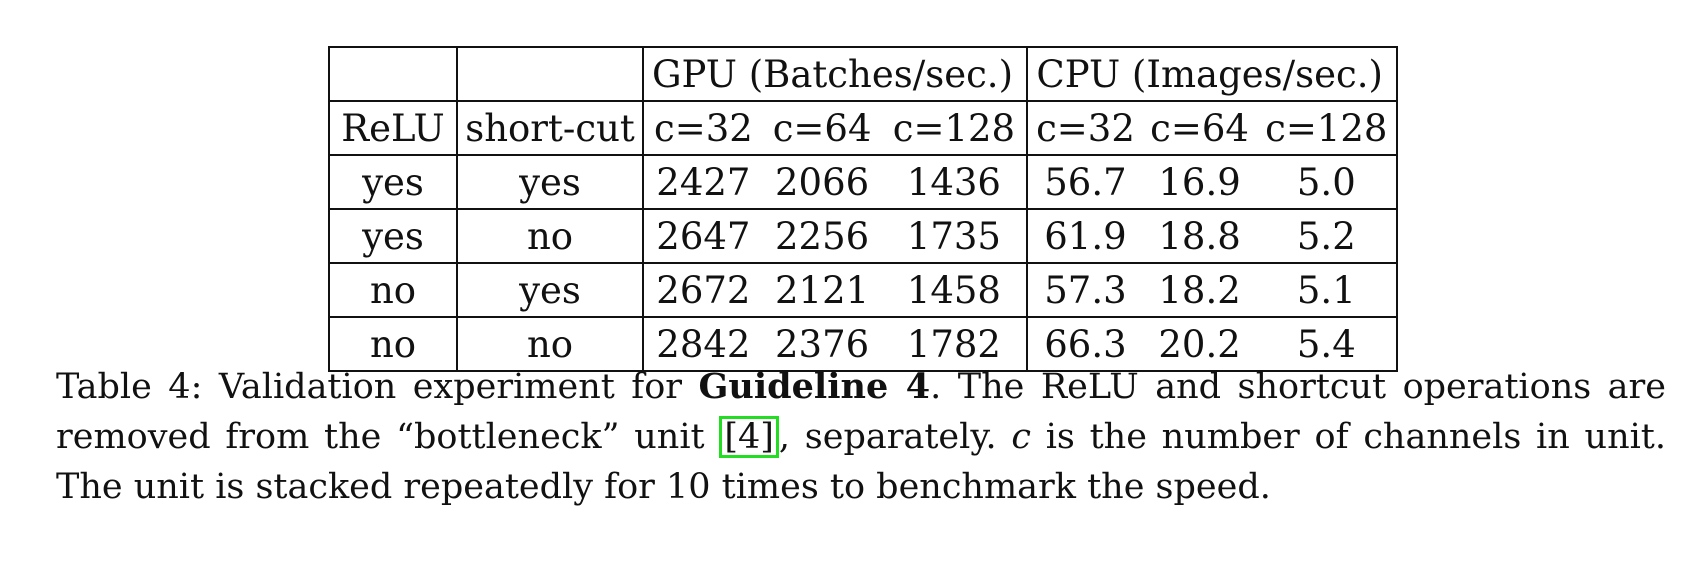 This screenshot has height=566, width=1693. What do you see at coordinates (822, 236) in the screenshot?
I see `gpu-c64-cell: 2256` at bounding box center [822, 236].